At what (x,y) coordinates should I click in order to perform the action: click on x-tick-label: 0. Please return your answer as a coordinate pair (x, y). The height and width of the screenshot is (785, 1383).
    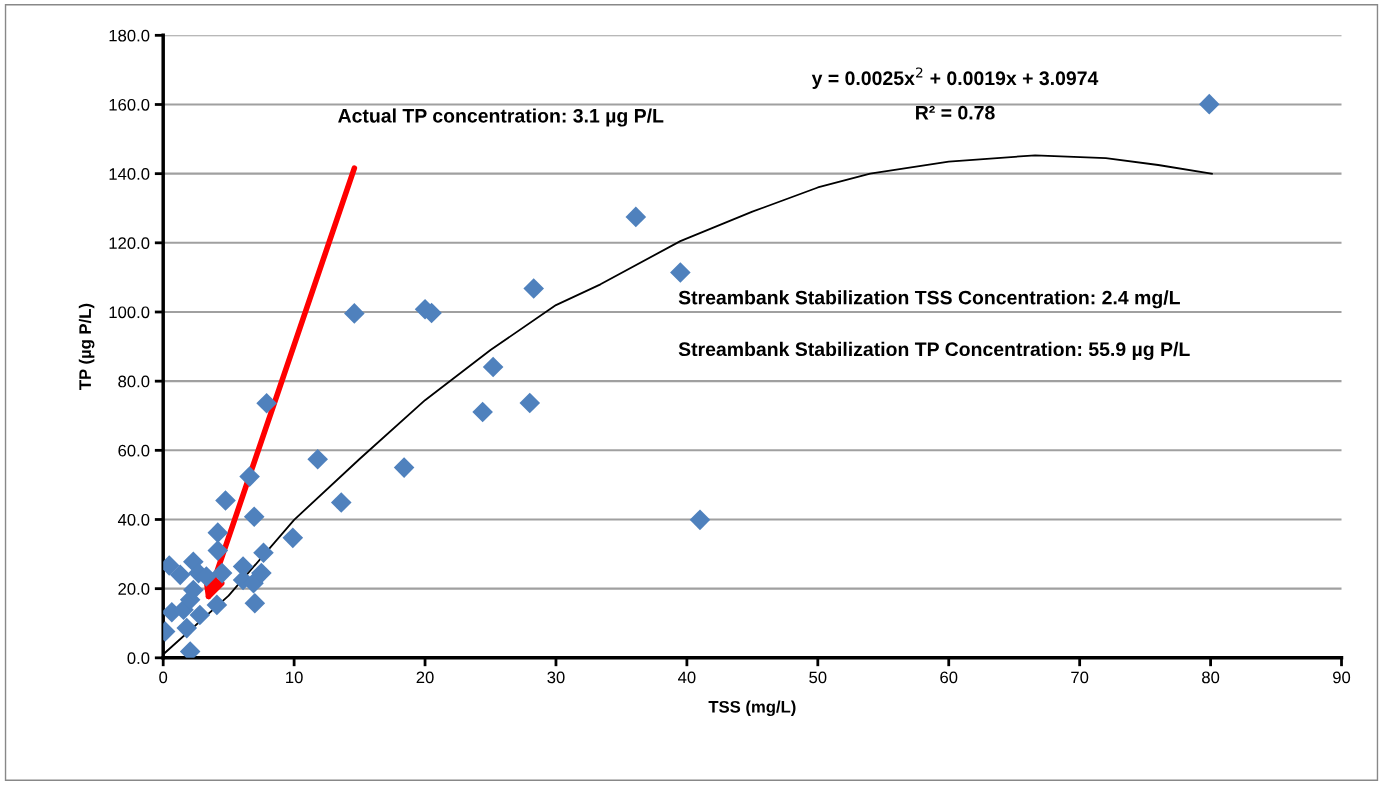
    Looking at the image, I should click on (163, 677).